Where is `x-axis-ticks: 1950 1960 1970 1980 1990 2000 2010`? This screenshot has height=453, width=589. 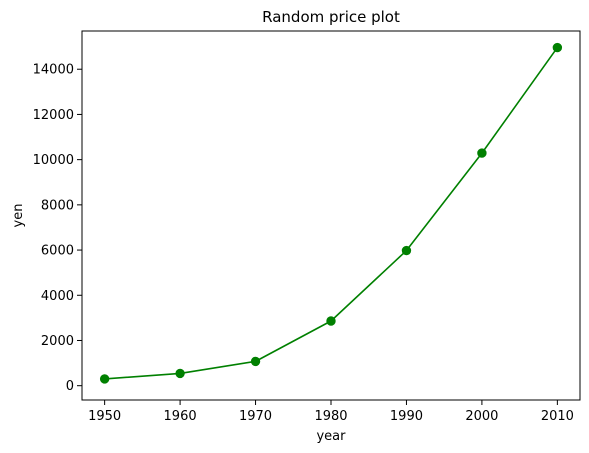
x-axis-ticks: 1950 1960 1970 1980 1990 2000 2010 is located at coordinates (331, 412).